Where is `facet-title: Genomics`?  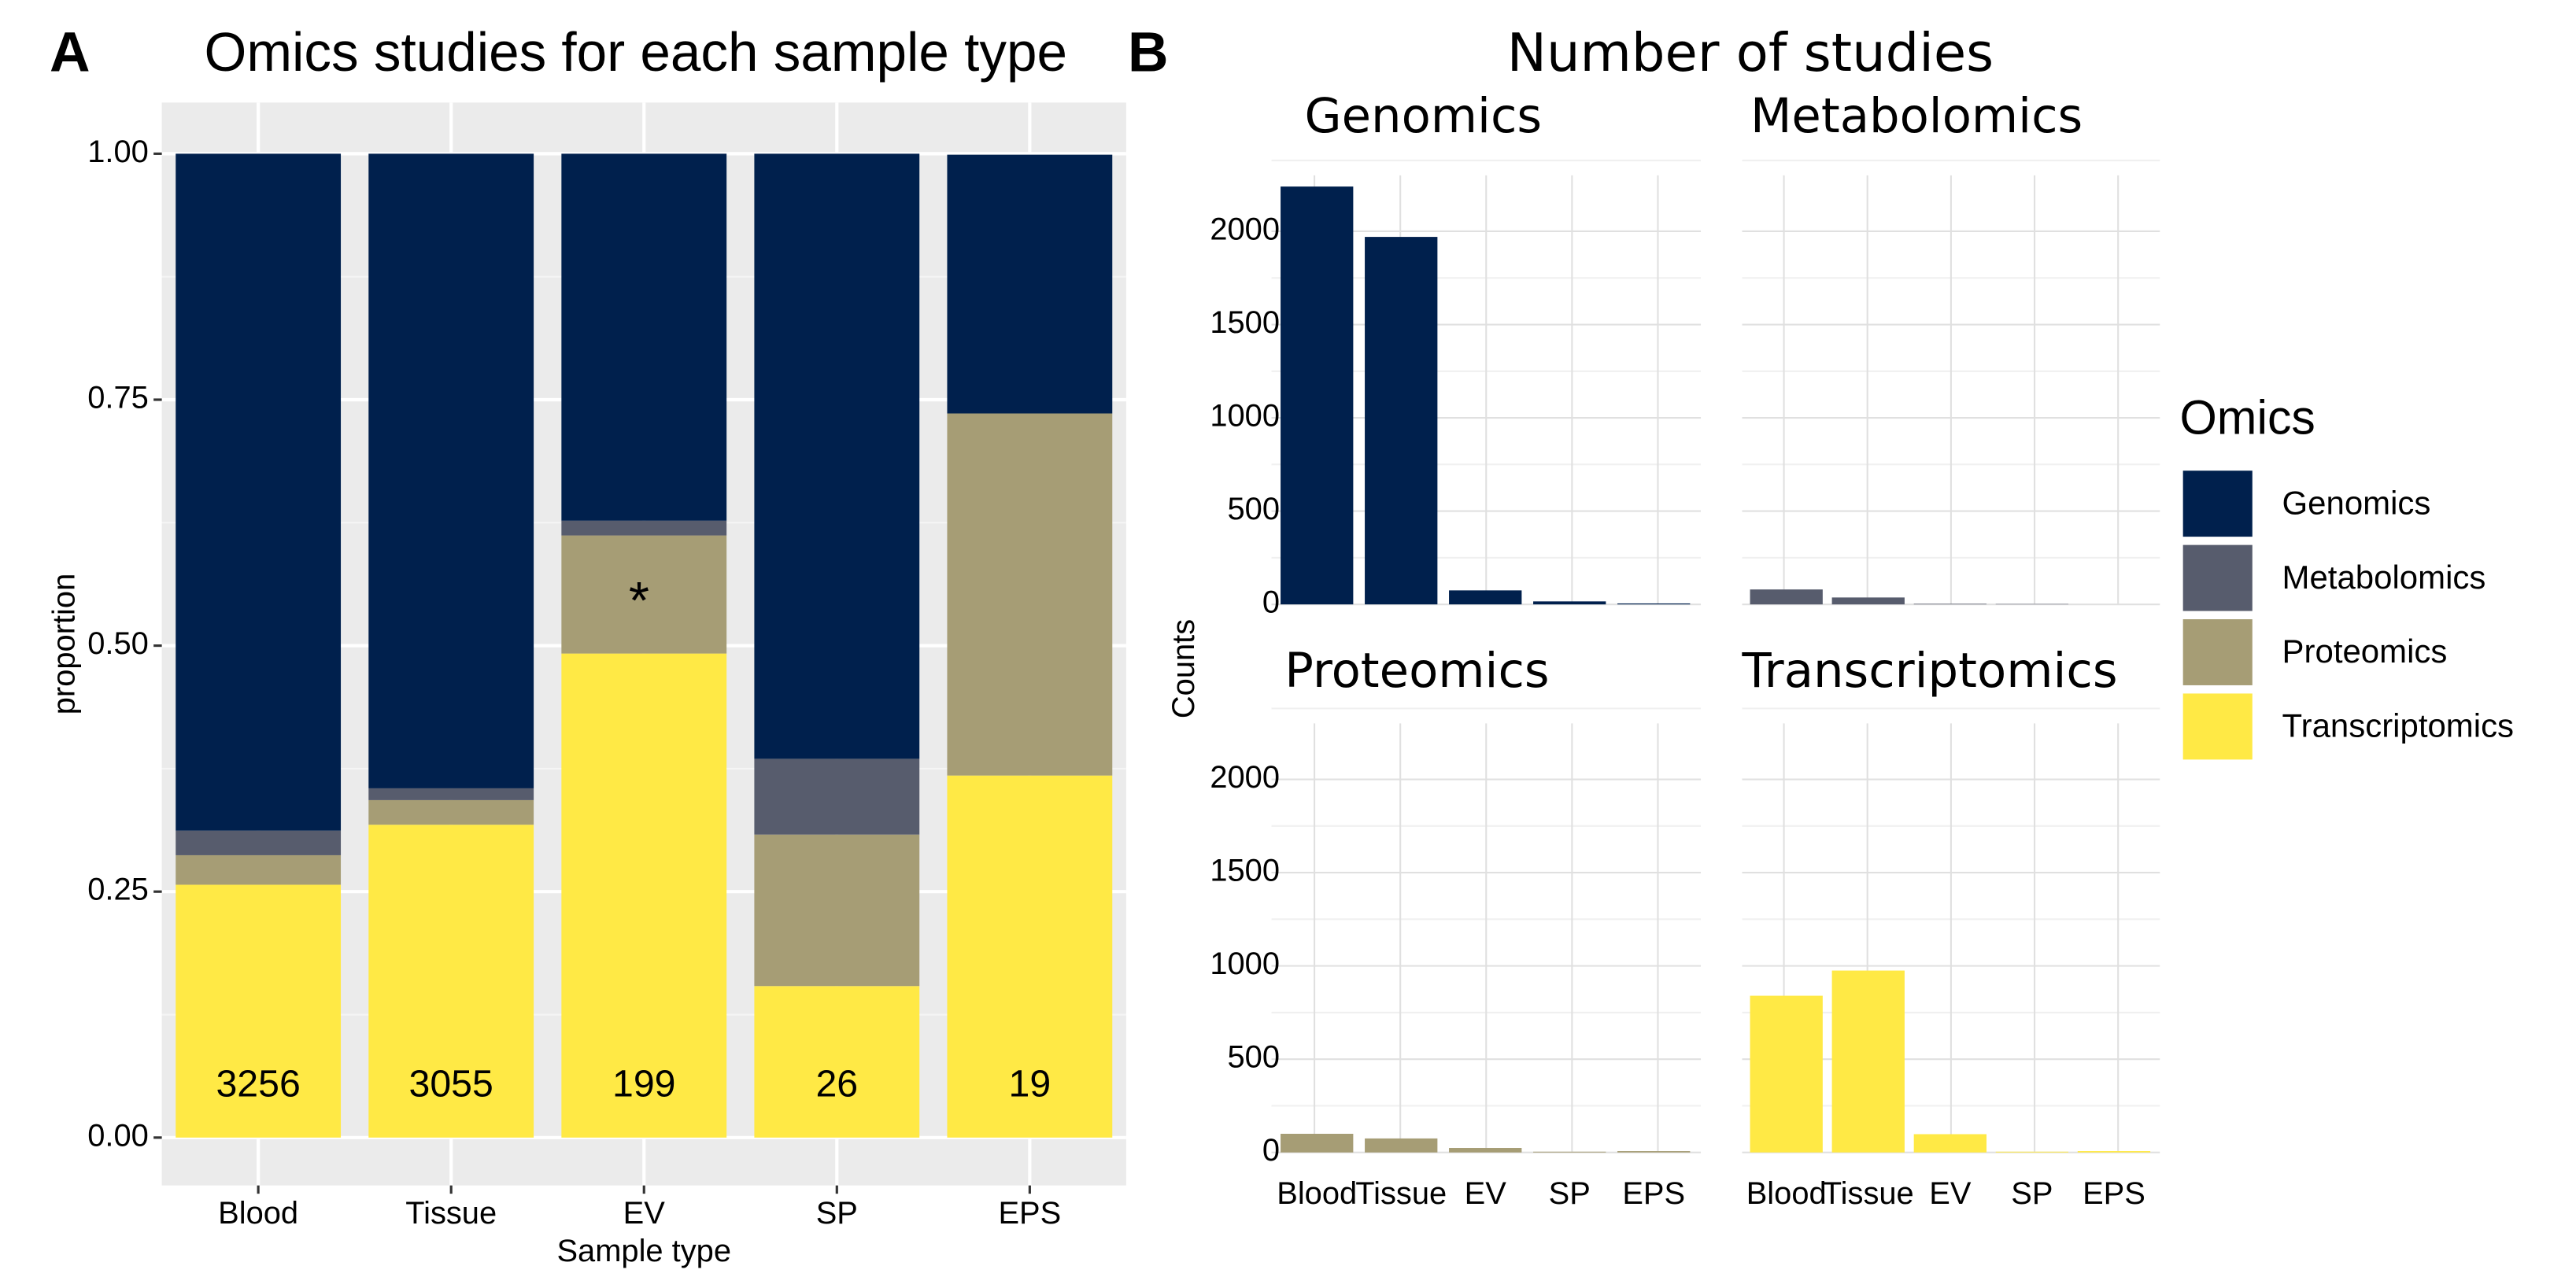 facet-title: Genomics is located at coordinates (1423, 117).